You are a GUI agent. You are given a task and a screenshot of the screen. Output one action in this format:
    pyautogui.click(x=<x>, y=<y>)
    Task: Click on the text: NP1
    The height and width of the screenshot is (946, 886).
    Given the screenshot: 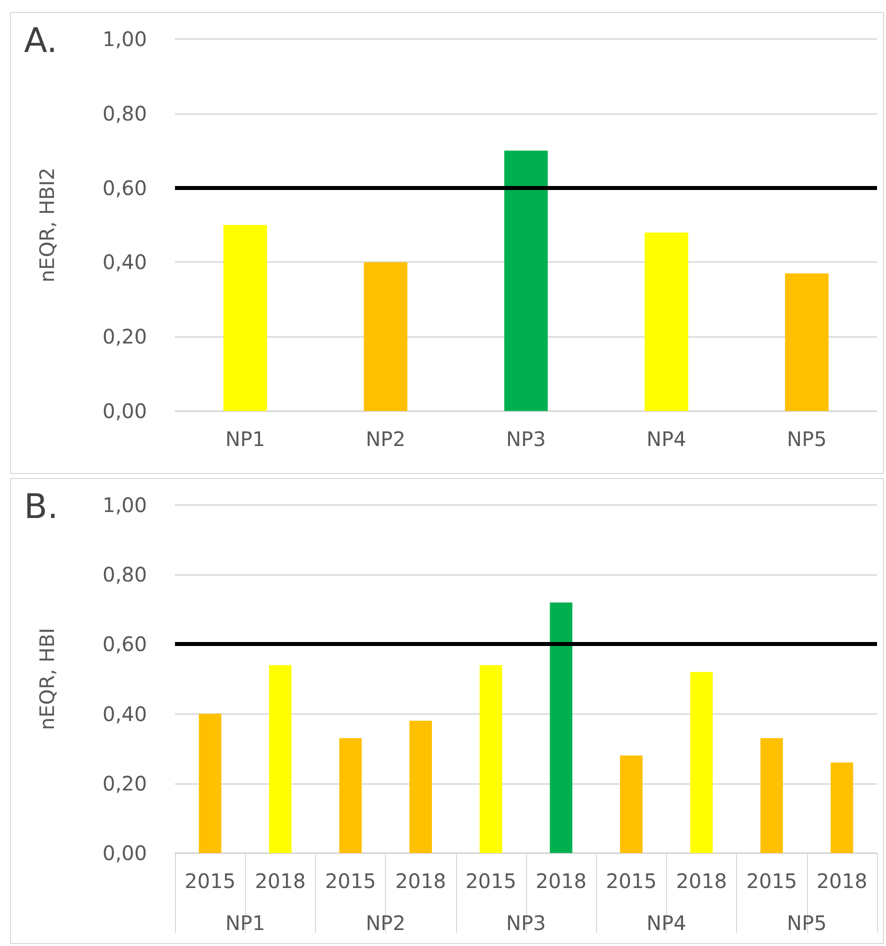 What is the action you would take?
    pyautogui.click(x=245, y=923)
    